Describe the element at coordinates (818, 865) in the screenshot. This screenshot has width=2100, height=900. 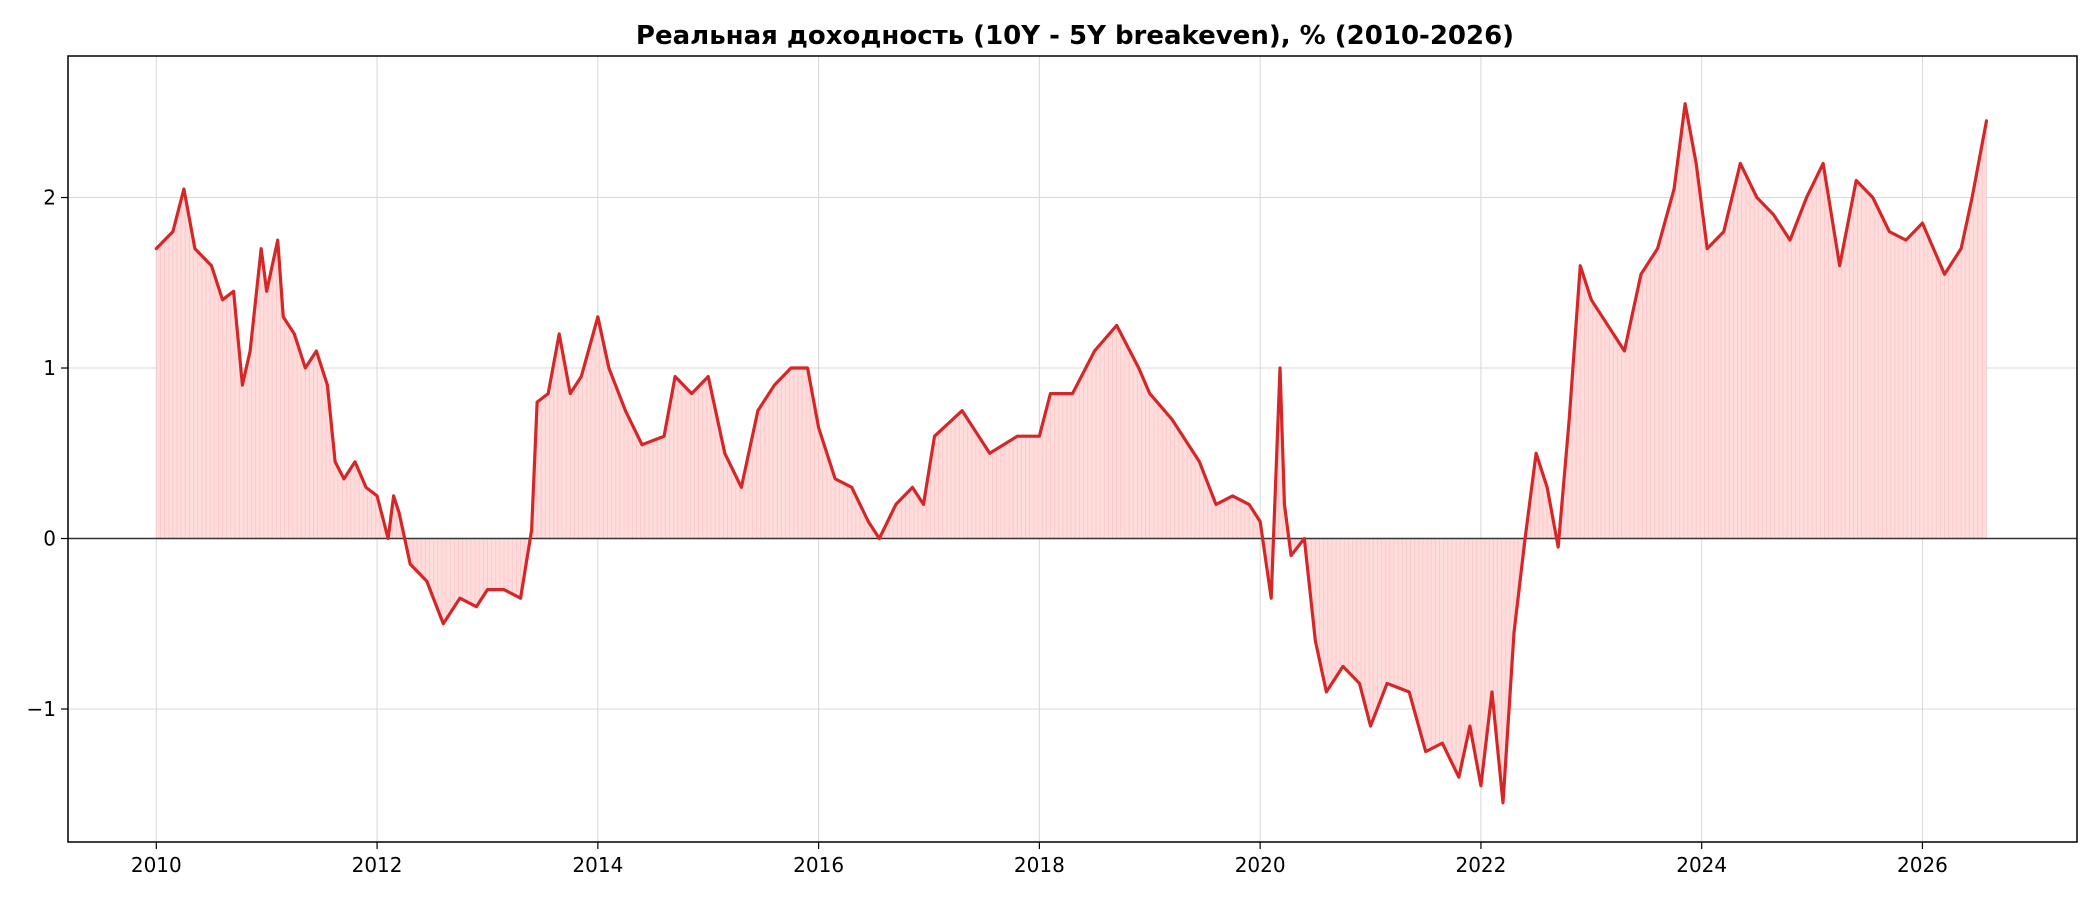
I see `x-tick-label: 2016` at that location.